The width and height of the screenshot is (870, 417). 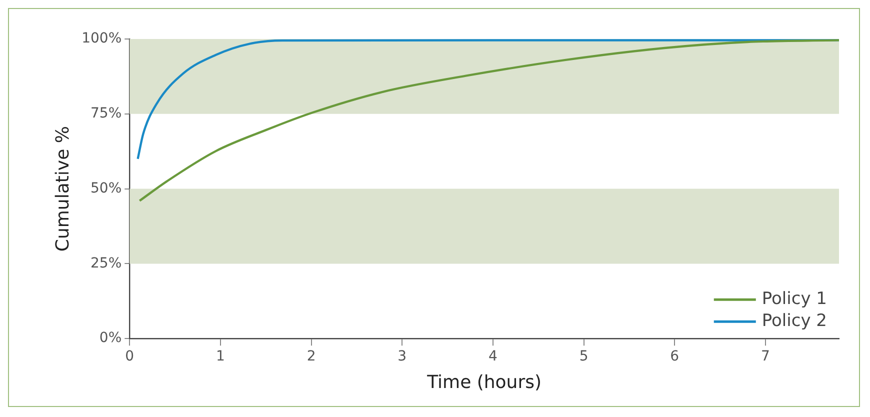 I want to click on y-tick-label: 50%, so click(x=106, y=188).